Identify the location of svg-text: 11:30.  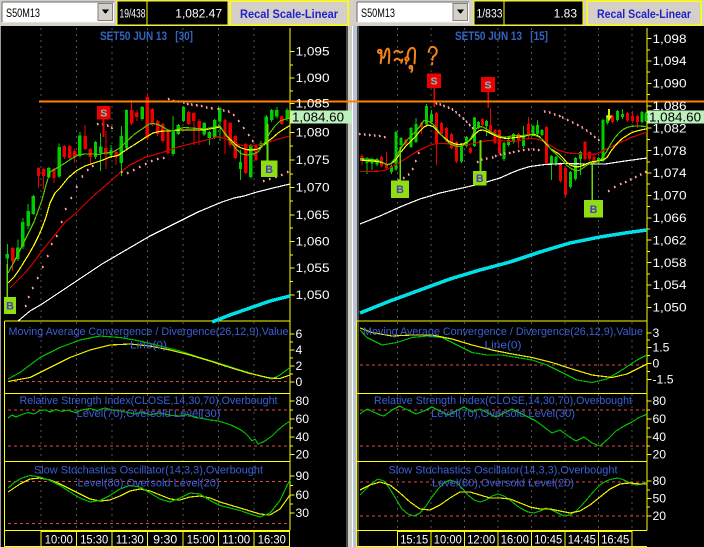
(130, 539).